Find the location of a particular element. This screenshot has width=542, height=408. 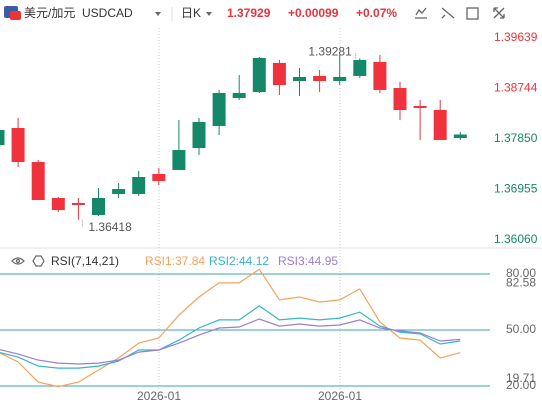

flag-icon is located at coordinates (12, 13).